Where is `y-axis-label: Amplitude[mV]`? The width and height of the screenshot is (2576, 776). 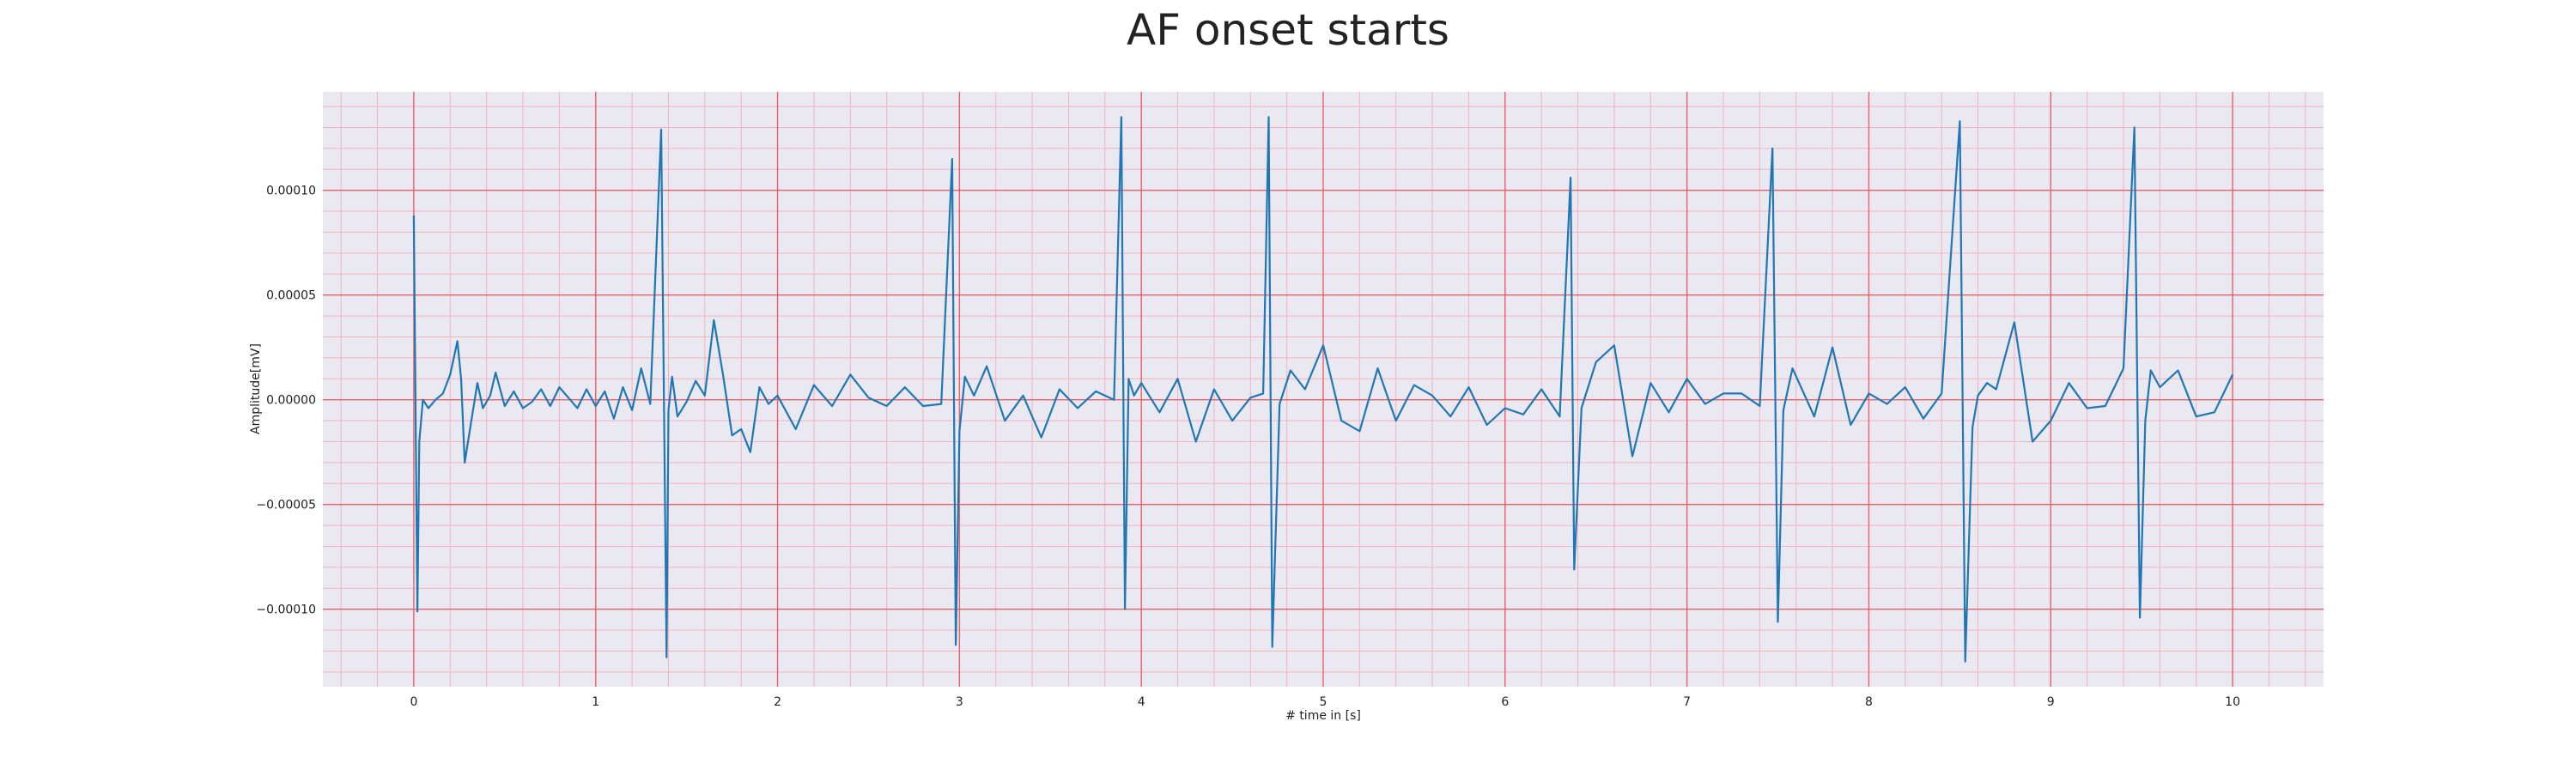
y-axis-label: Amplitude[mV] is located at coordinates (256, 388).